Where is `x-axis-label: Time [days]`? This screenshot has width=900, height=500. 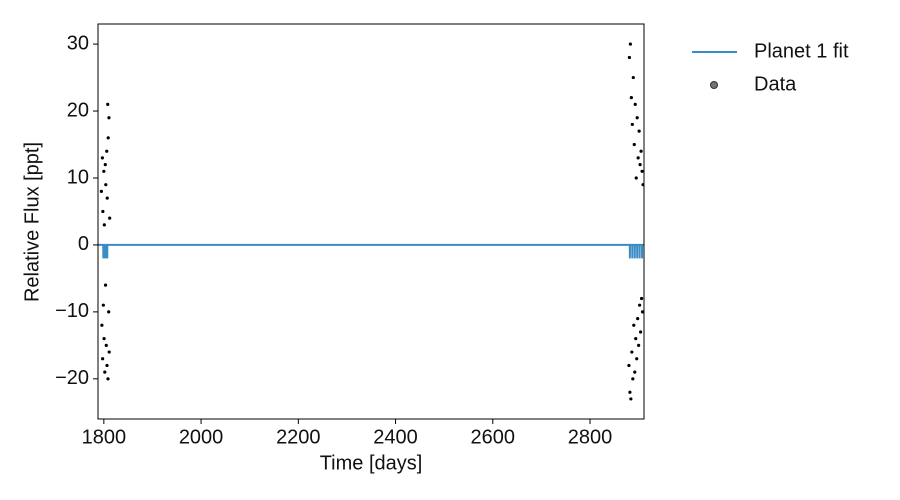
x-axis-label: Time [days] is located at coordinates (371, 463).